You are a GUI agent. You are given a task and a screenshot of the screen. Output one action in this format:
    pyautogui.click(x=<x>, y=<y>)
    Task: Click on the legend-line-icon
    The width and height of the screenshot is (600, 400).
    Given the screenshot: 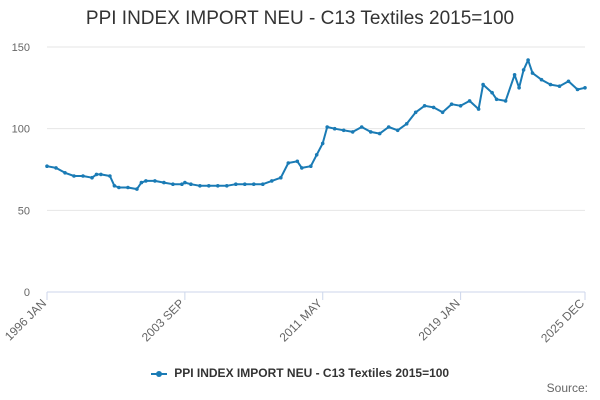 What is the action you would take?
    pyautogui.click(x=158, y=374)
    